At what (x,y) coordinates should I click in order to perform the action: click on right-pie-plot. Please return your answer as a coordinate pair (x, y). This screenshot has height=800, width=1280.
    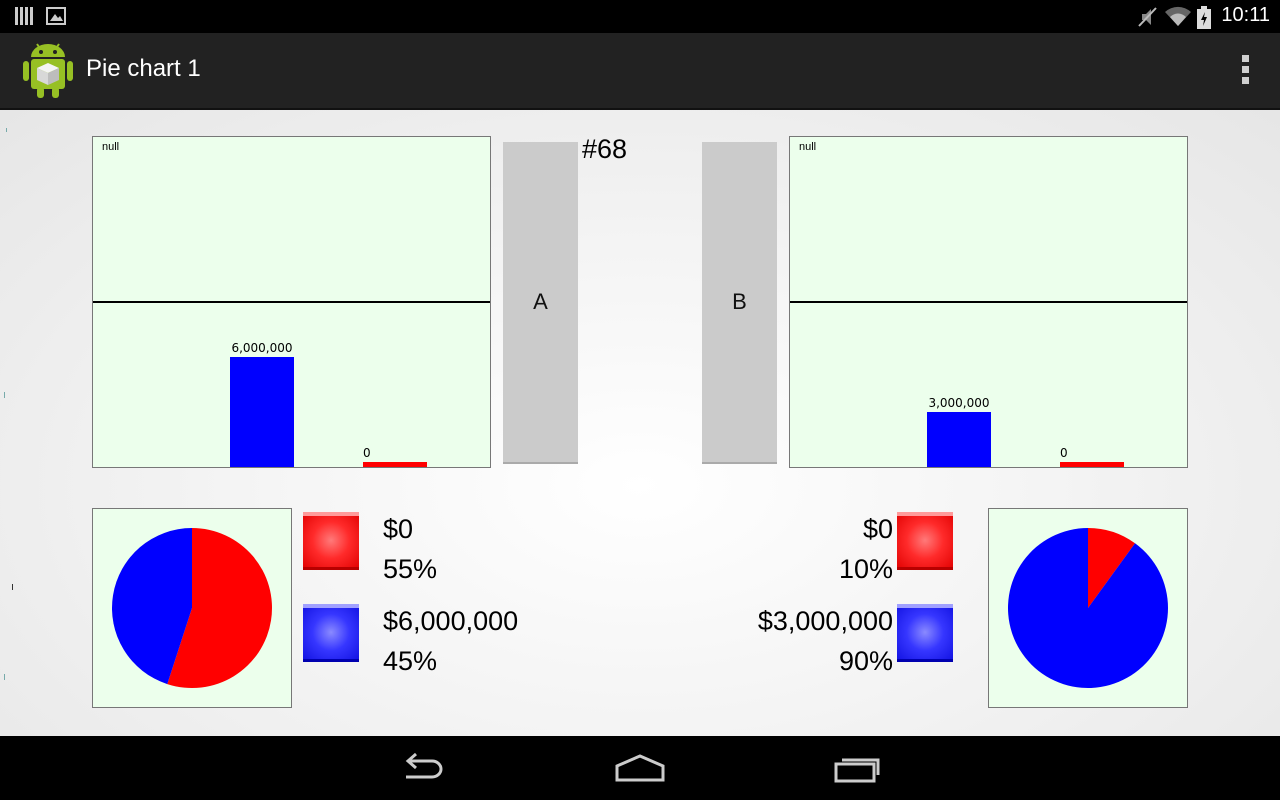
    Looking at the image, I should click on (1088, 608).